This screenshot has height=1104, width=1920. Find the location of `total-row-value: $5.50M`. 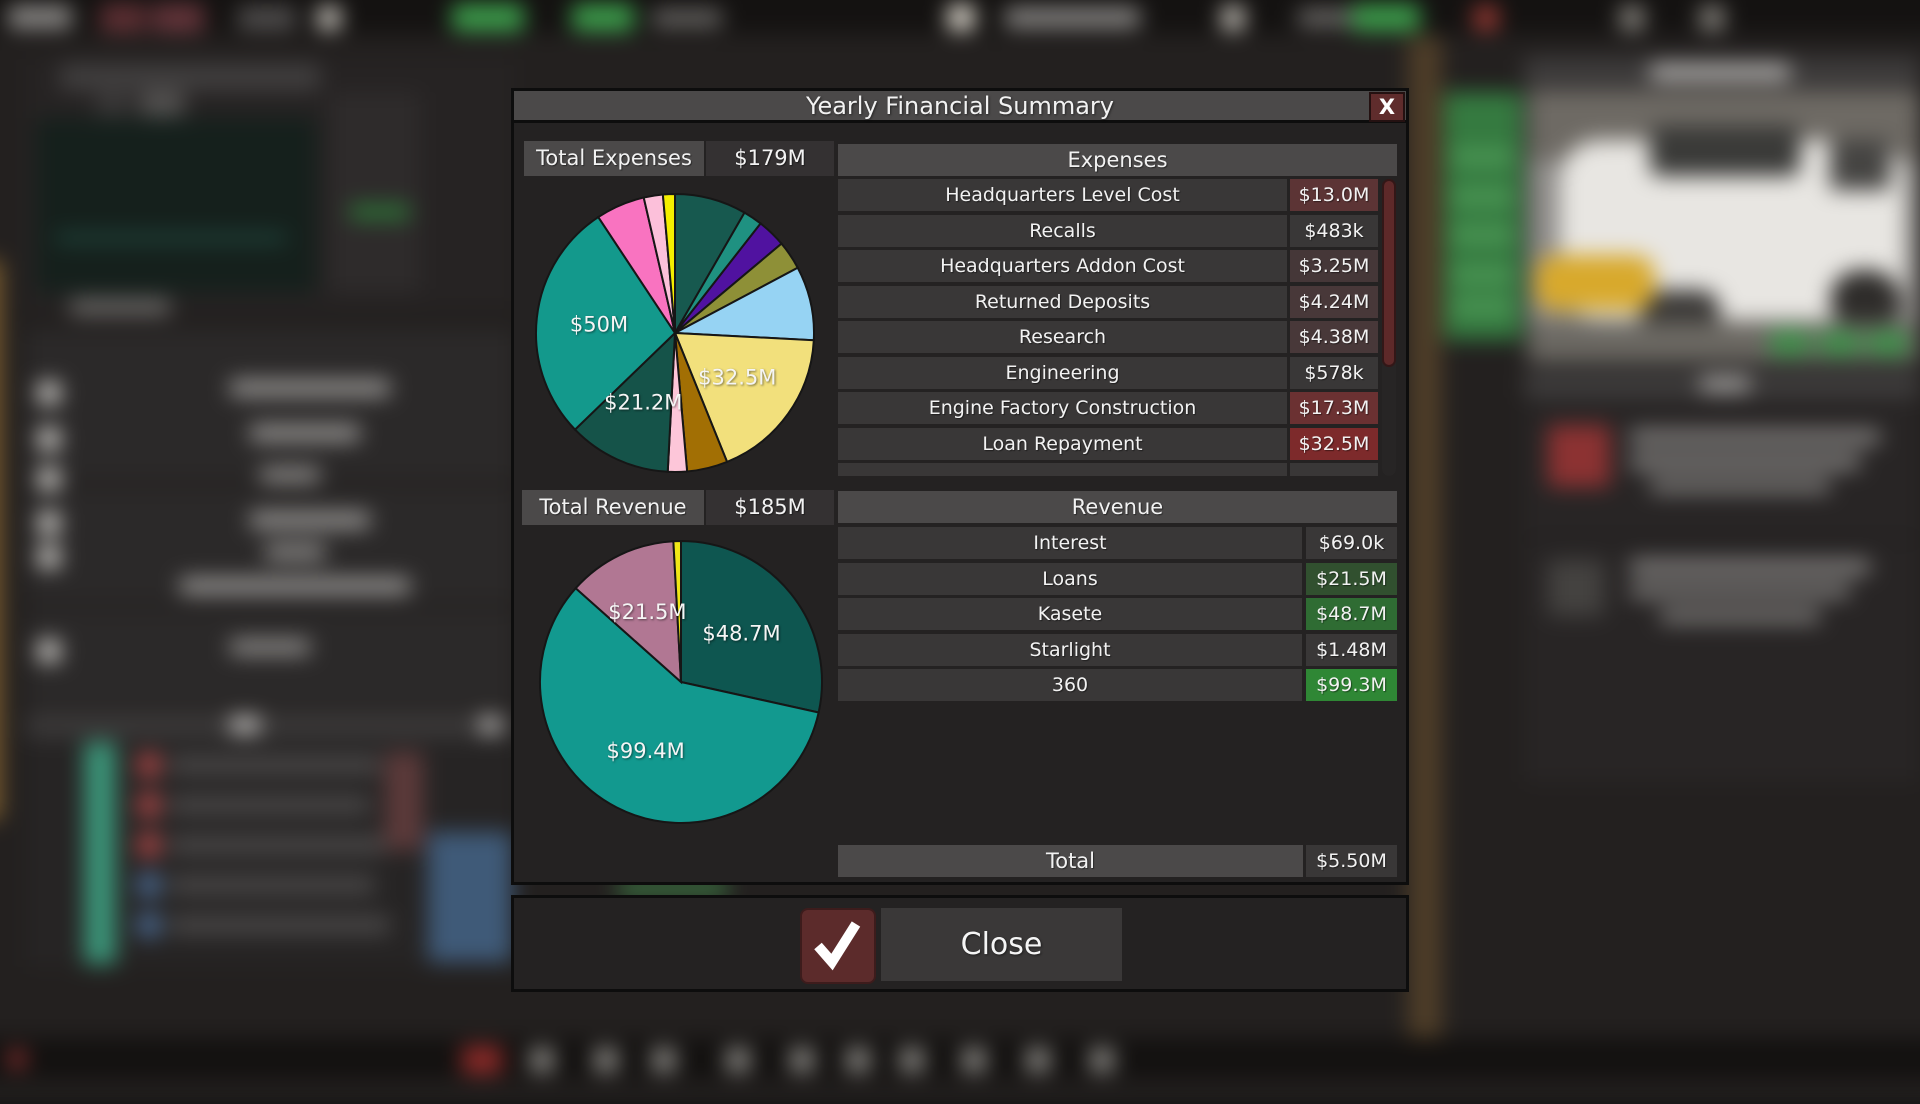

total-row-value: $5.50M is located at coordinates (1351, 861).